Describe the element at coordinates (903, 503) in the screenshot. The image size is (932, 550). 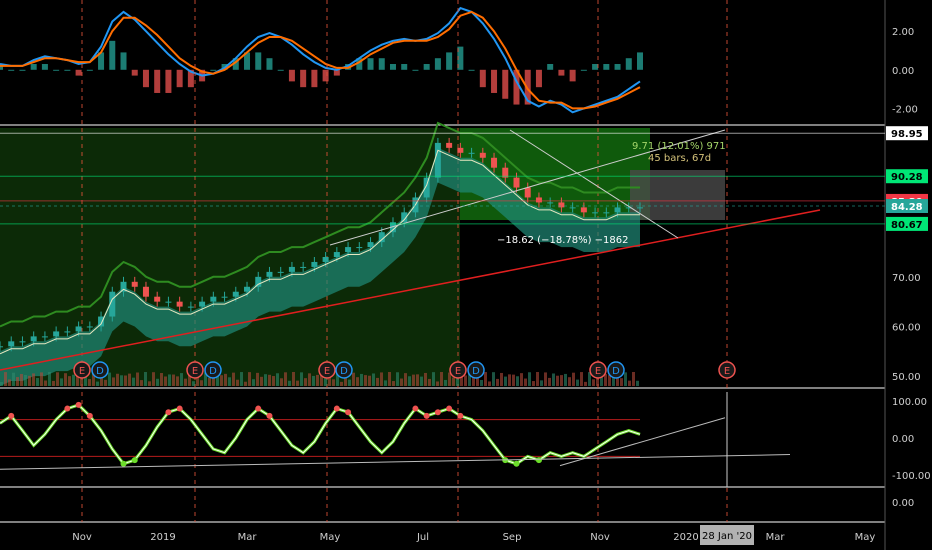
I see `price-axis-tick: 0.00` at that location.